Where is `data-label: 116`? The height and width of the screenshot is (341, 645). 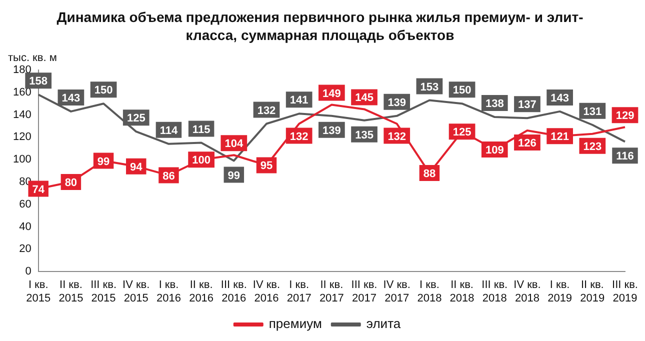
data-label: 116 is located at coordinates (625, 156).